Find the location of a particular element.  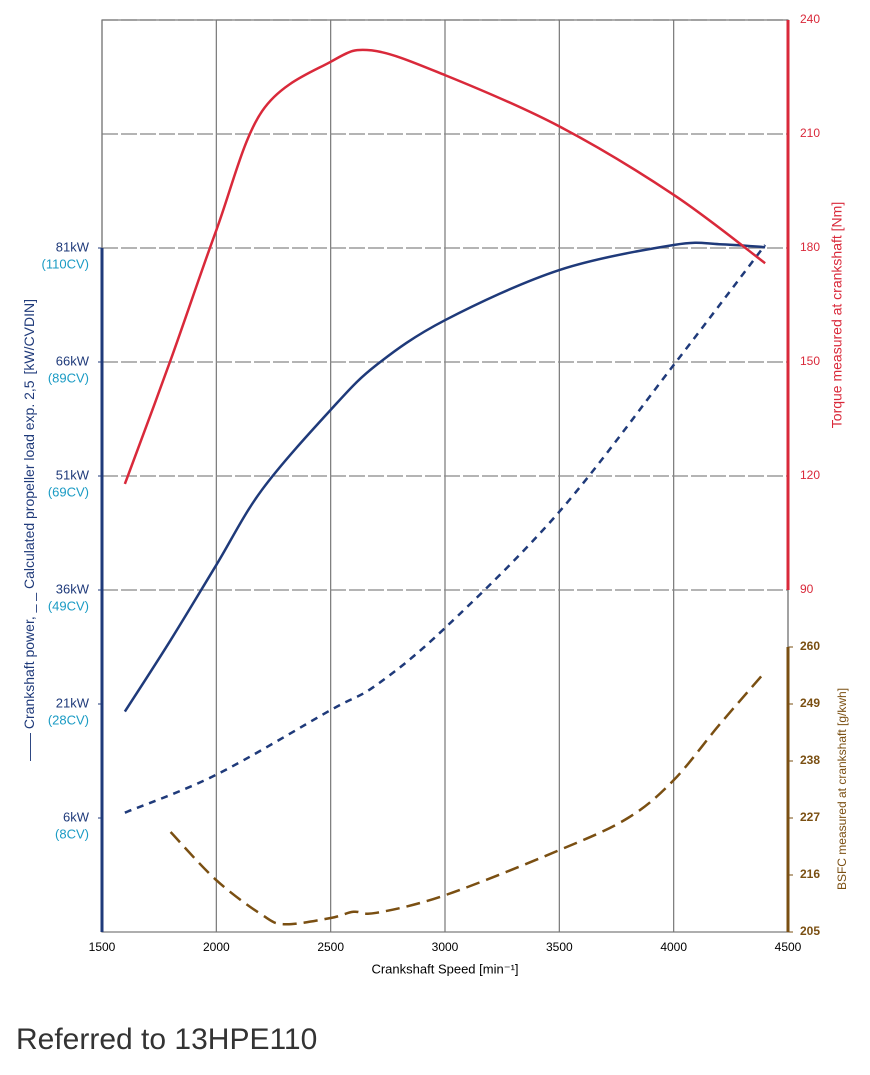

y2-tick-label: 180 is located at coordinates (810, 247).